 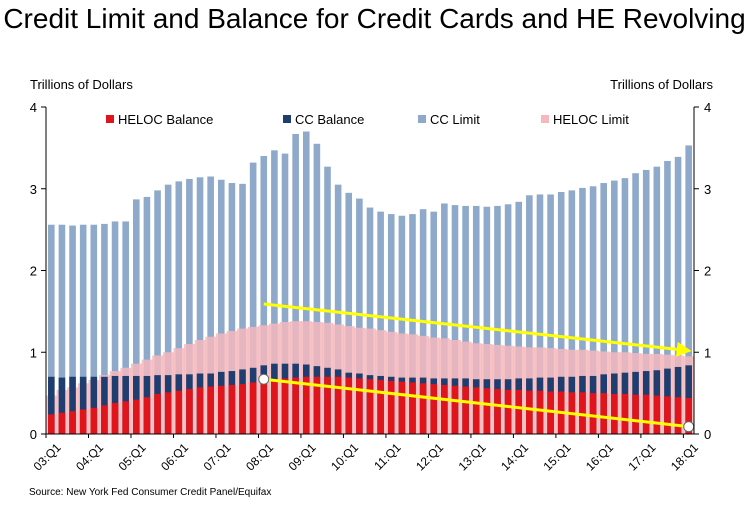 What do you see at coordinates (455, 119) in the screenshot?
I see `legend-label: CC Limit` at bounding box center [455, 119].